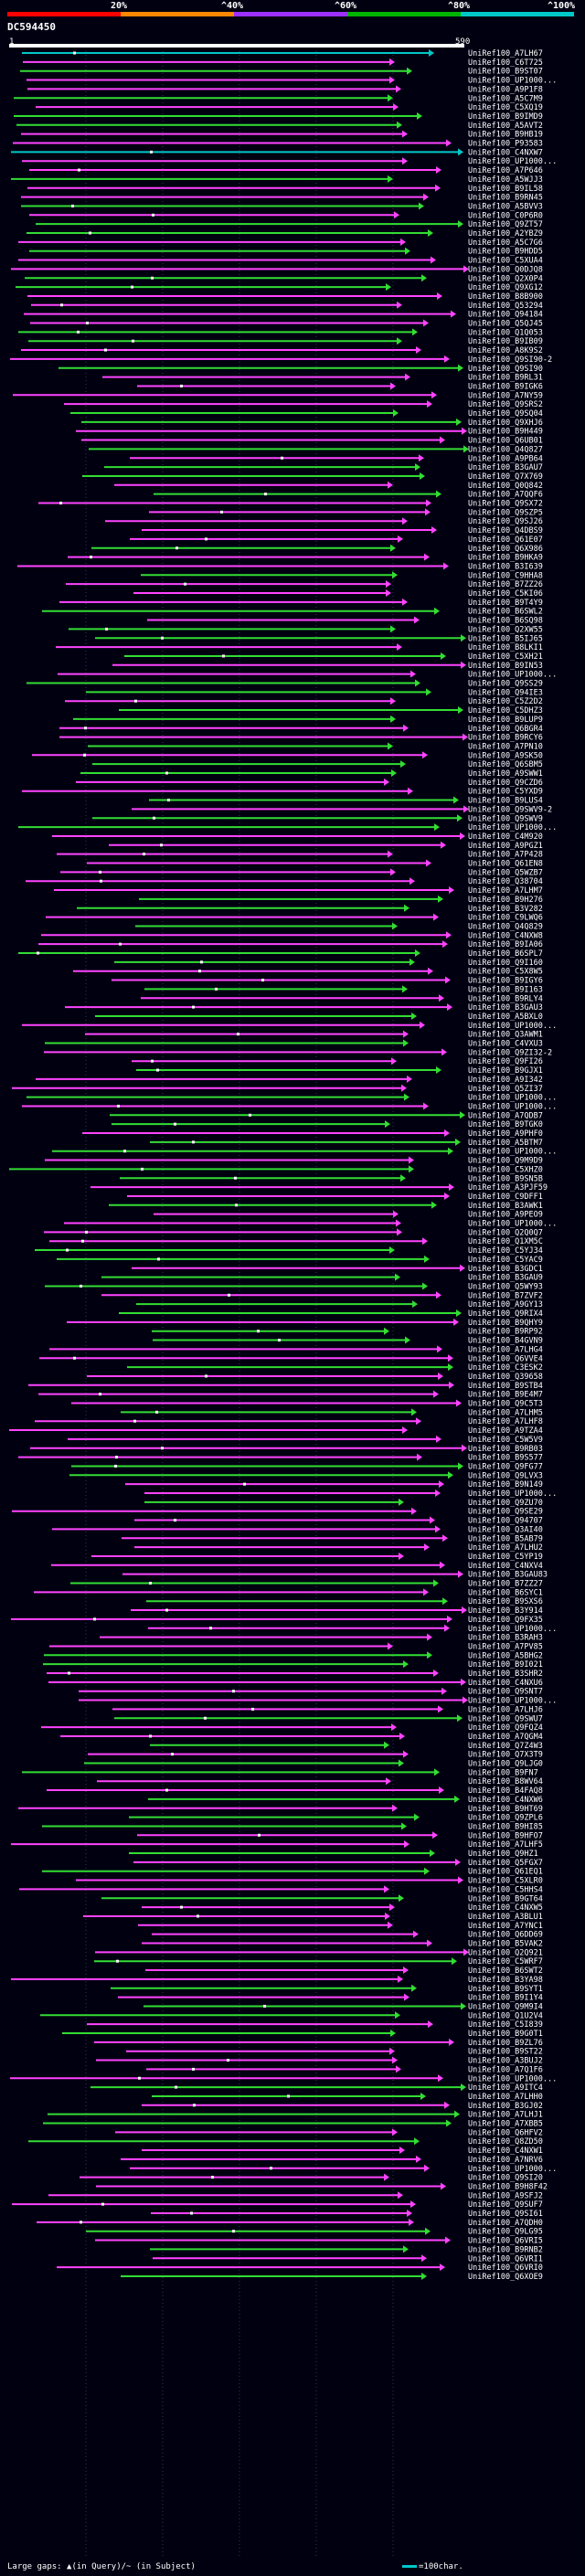  Describe the element at coordinates (506, 881) in the screenshot. I see `hit-label-92: UniRef100_Q38704` at that location.